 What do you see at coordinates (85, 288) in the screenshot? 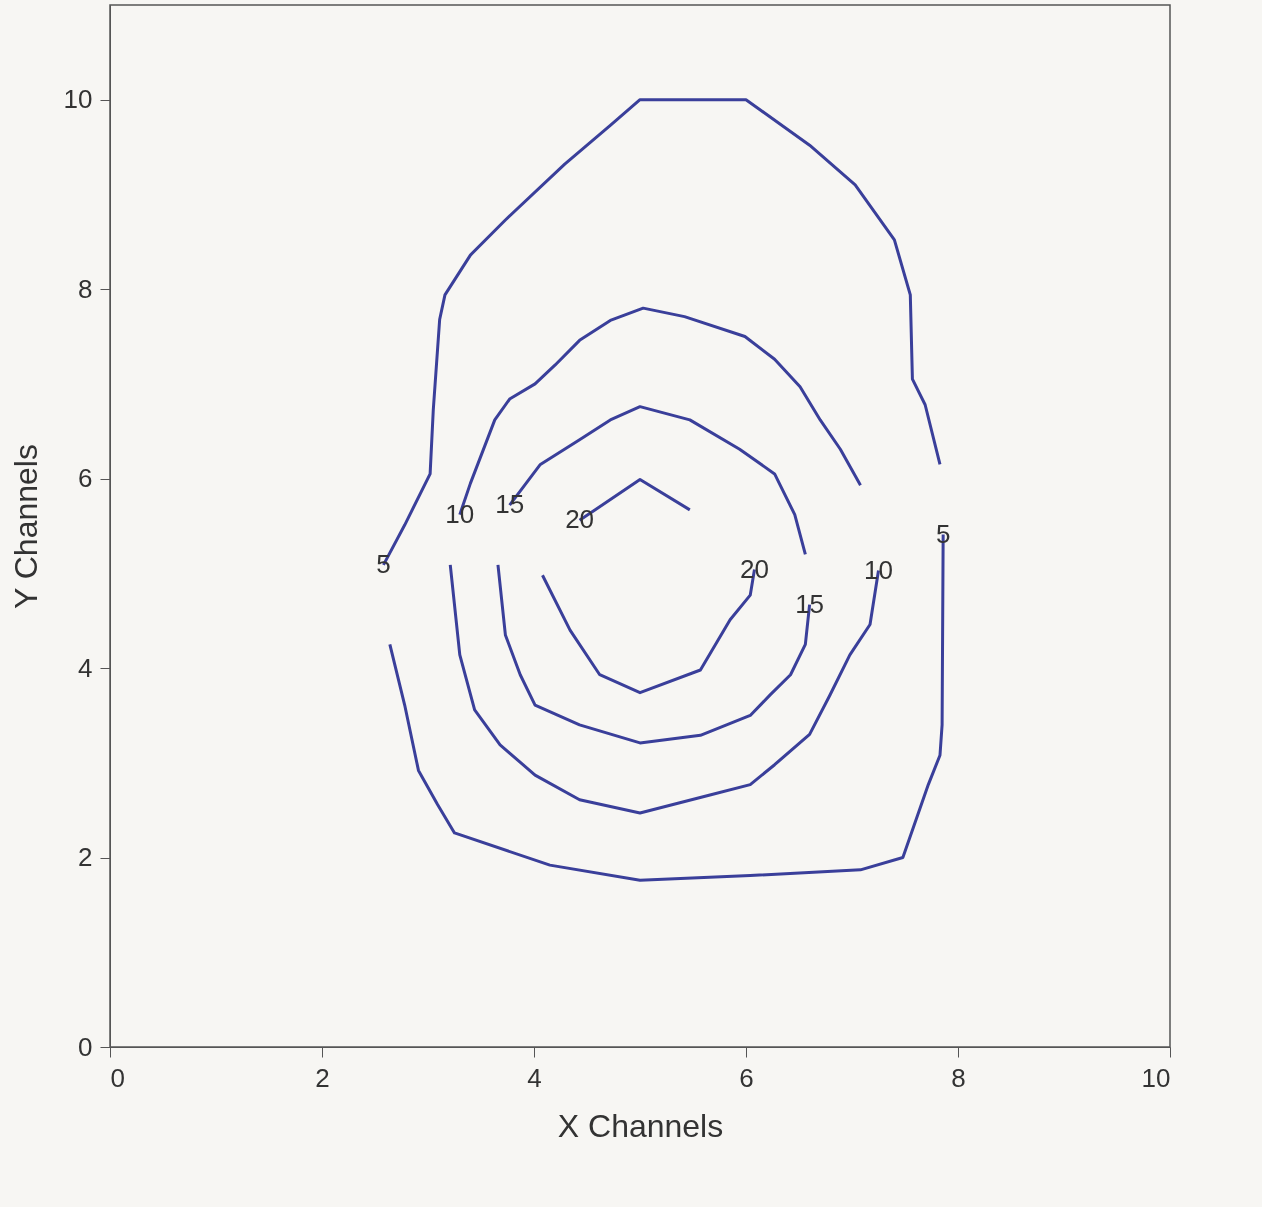
I see `y-tick-label: 8` at bounding box center [85, 288].